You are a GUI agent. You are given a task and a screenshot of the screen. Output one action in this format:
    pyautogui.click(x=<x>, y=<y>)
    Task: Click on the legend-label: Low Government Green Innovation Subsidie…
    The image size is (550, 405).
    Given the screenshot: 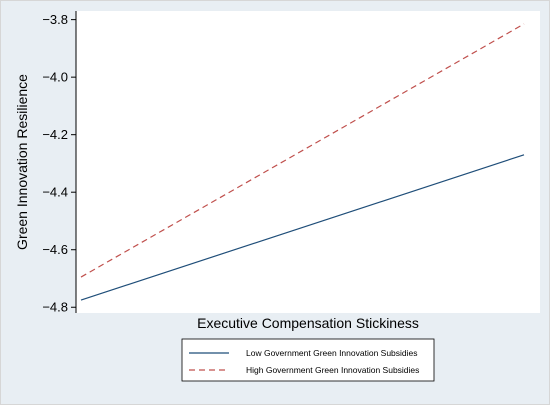 What is the action you would take?
    pyautogui.click(x=332, y=353)
    